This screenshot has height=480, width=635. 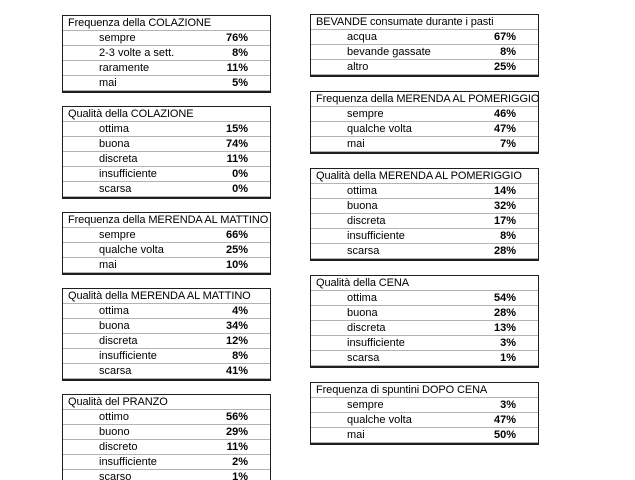 I want to click on row-value: 10%, so click(x=236, y=265).